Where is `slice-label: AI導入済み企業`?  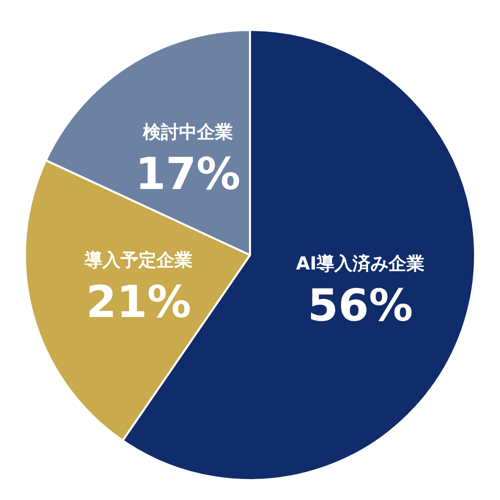 slice-label: AI導入済み企業 is located at coordinates (360, 264).